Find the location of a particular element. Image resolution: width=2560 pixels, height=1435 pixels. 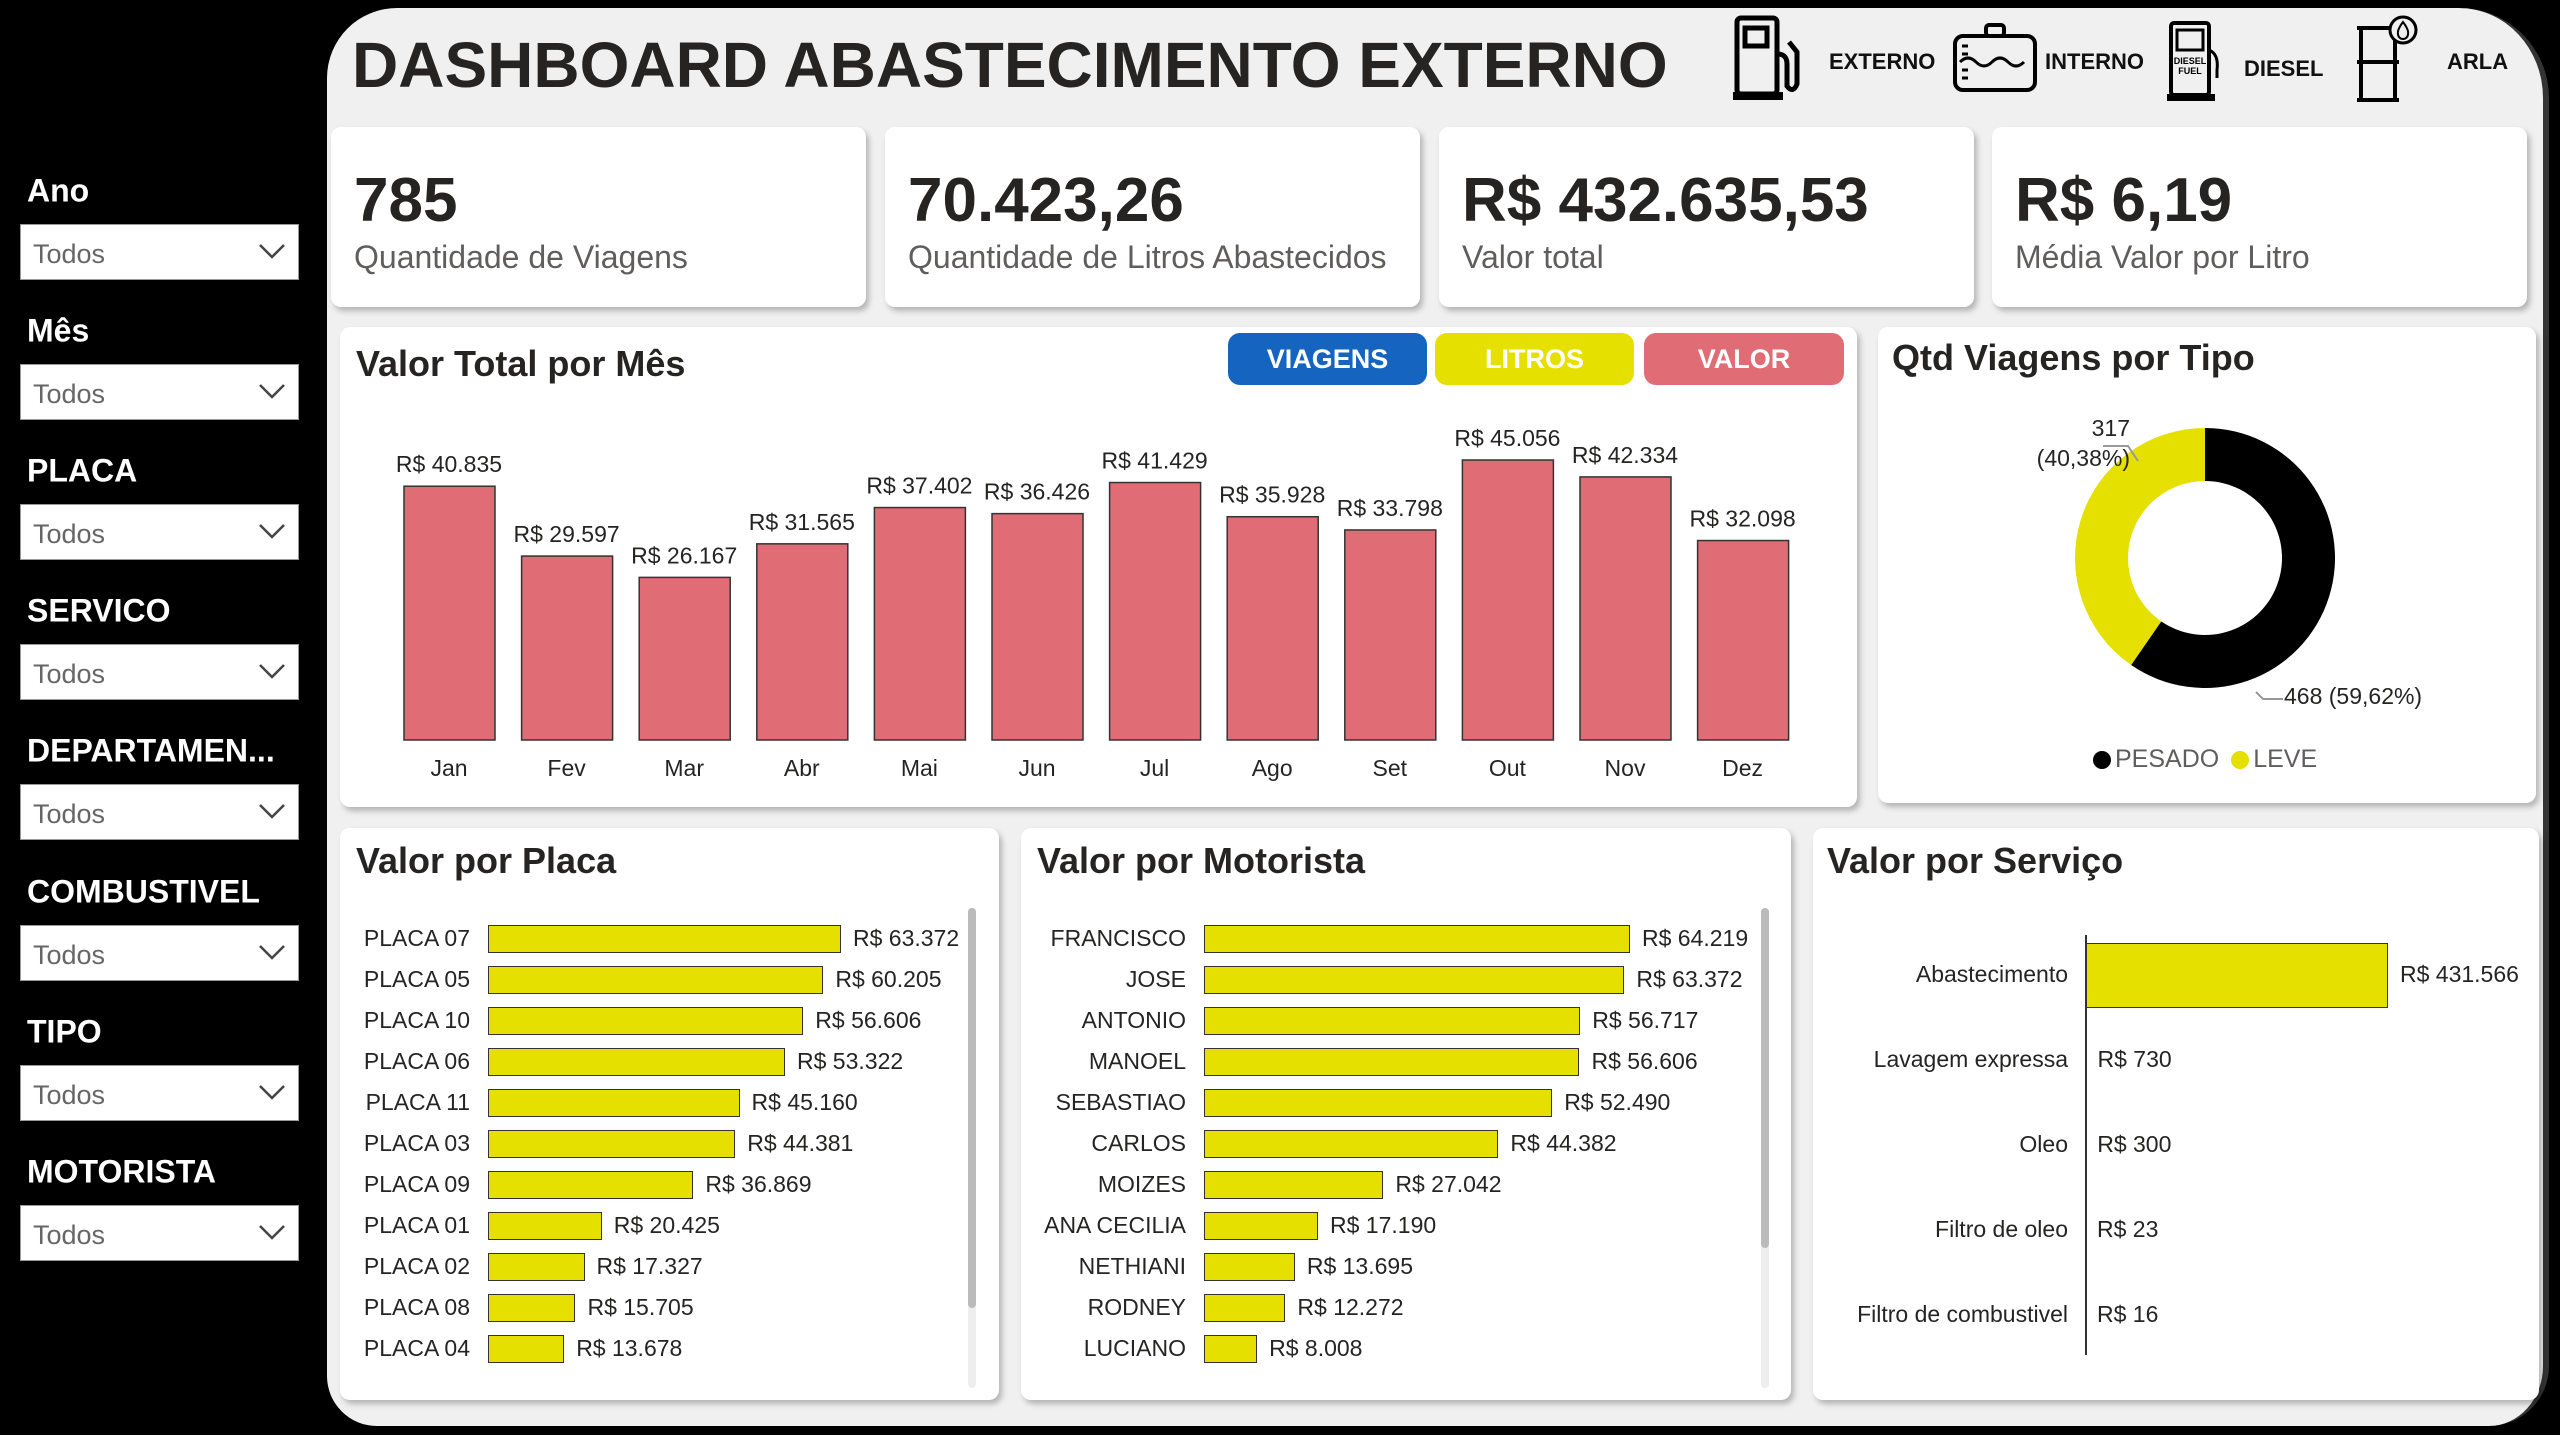

legend-diesel: DIESEL is located at coordinates (2284, 68).